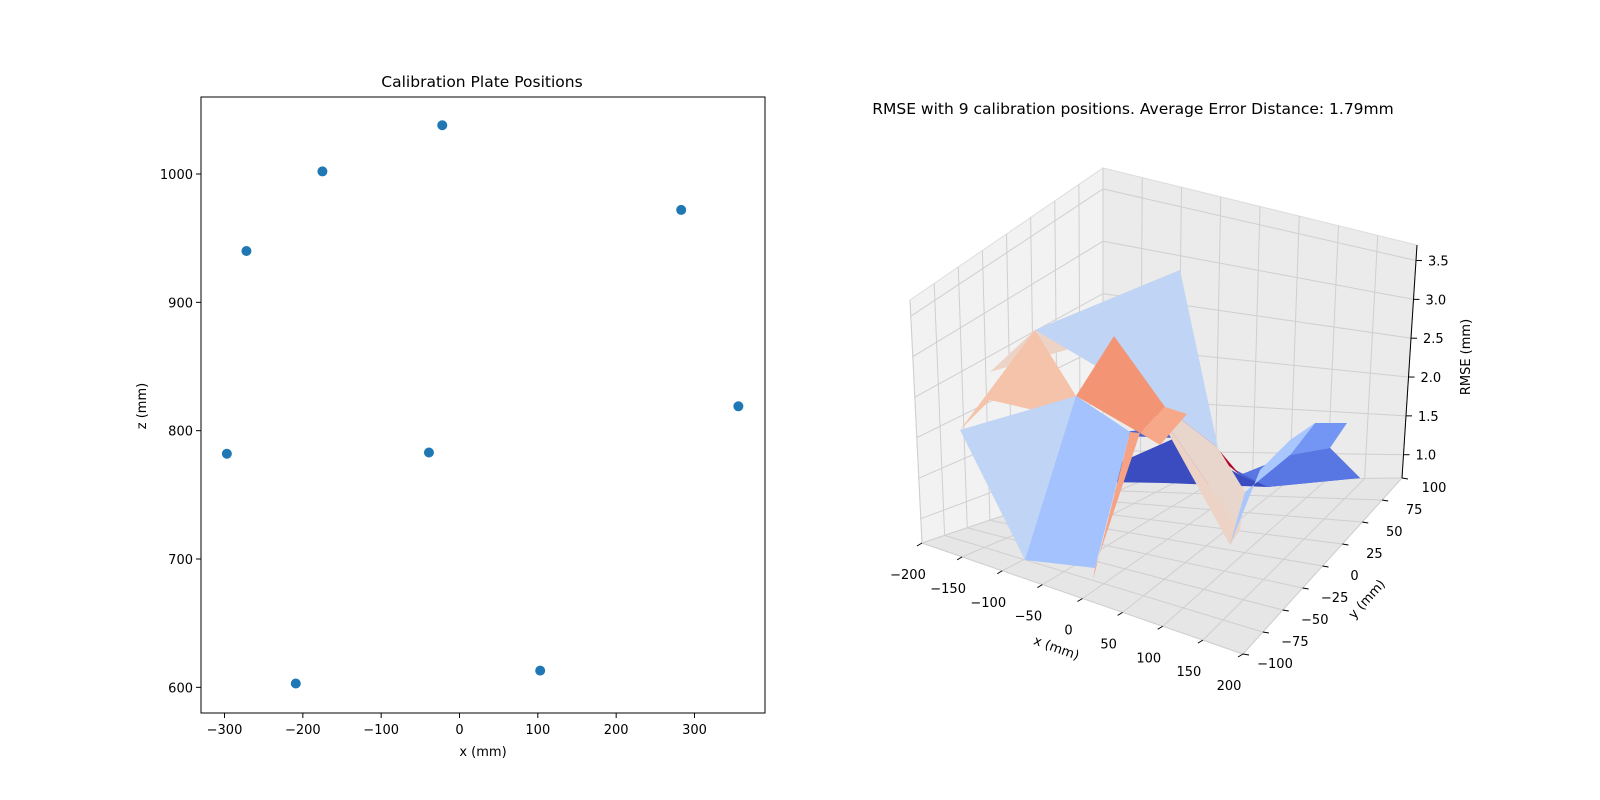 The image size is (1600, 800). Describe the element at coordinates (1434, 488) in the screenshot. I see `y-tick-label: 100` at that location.